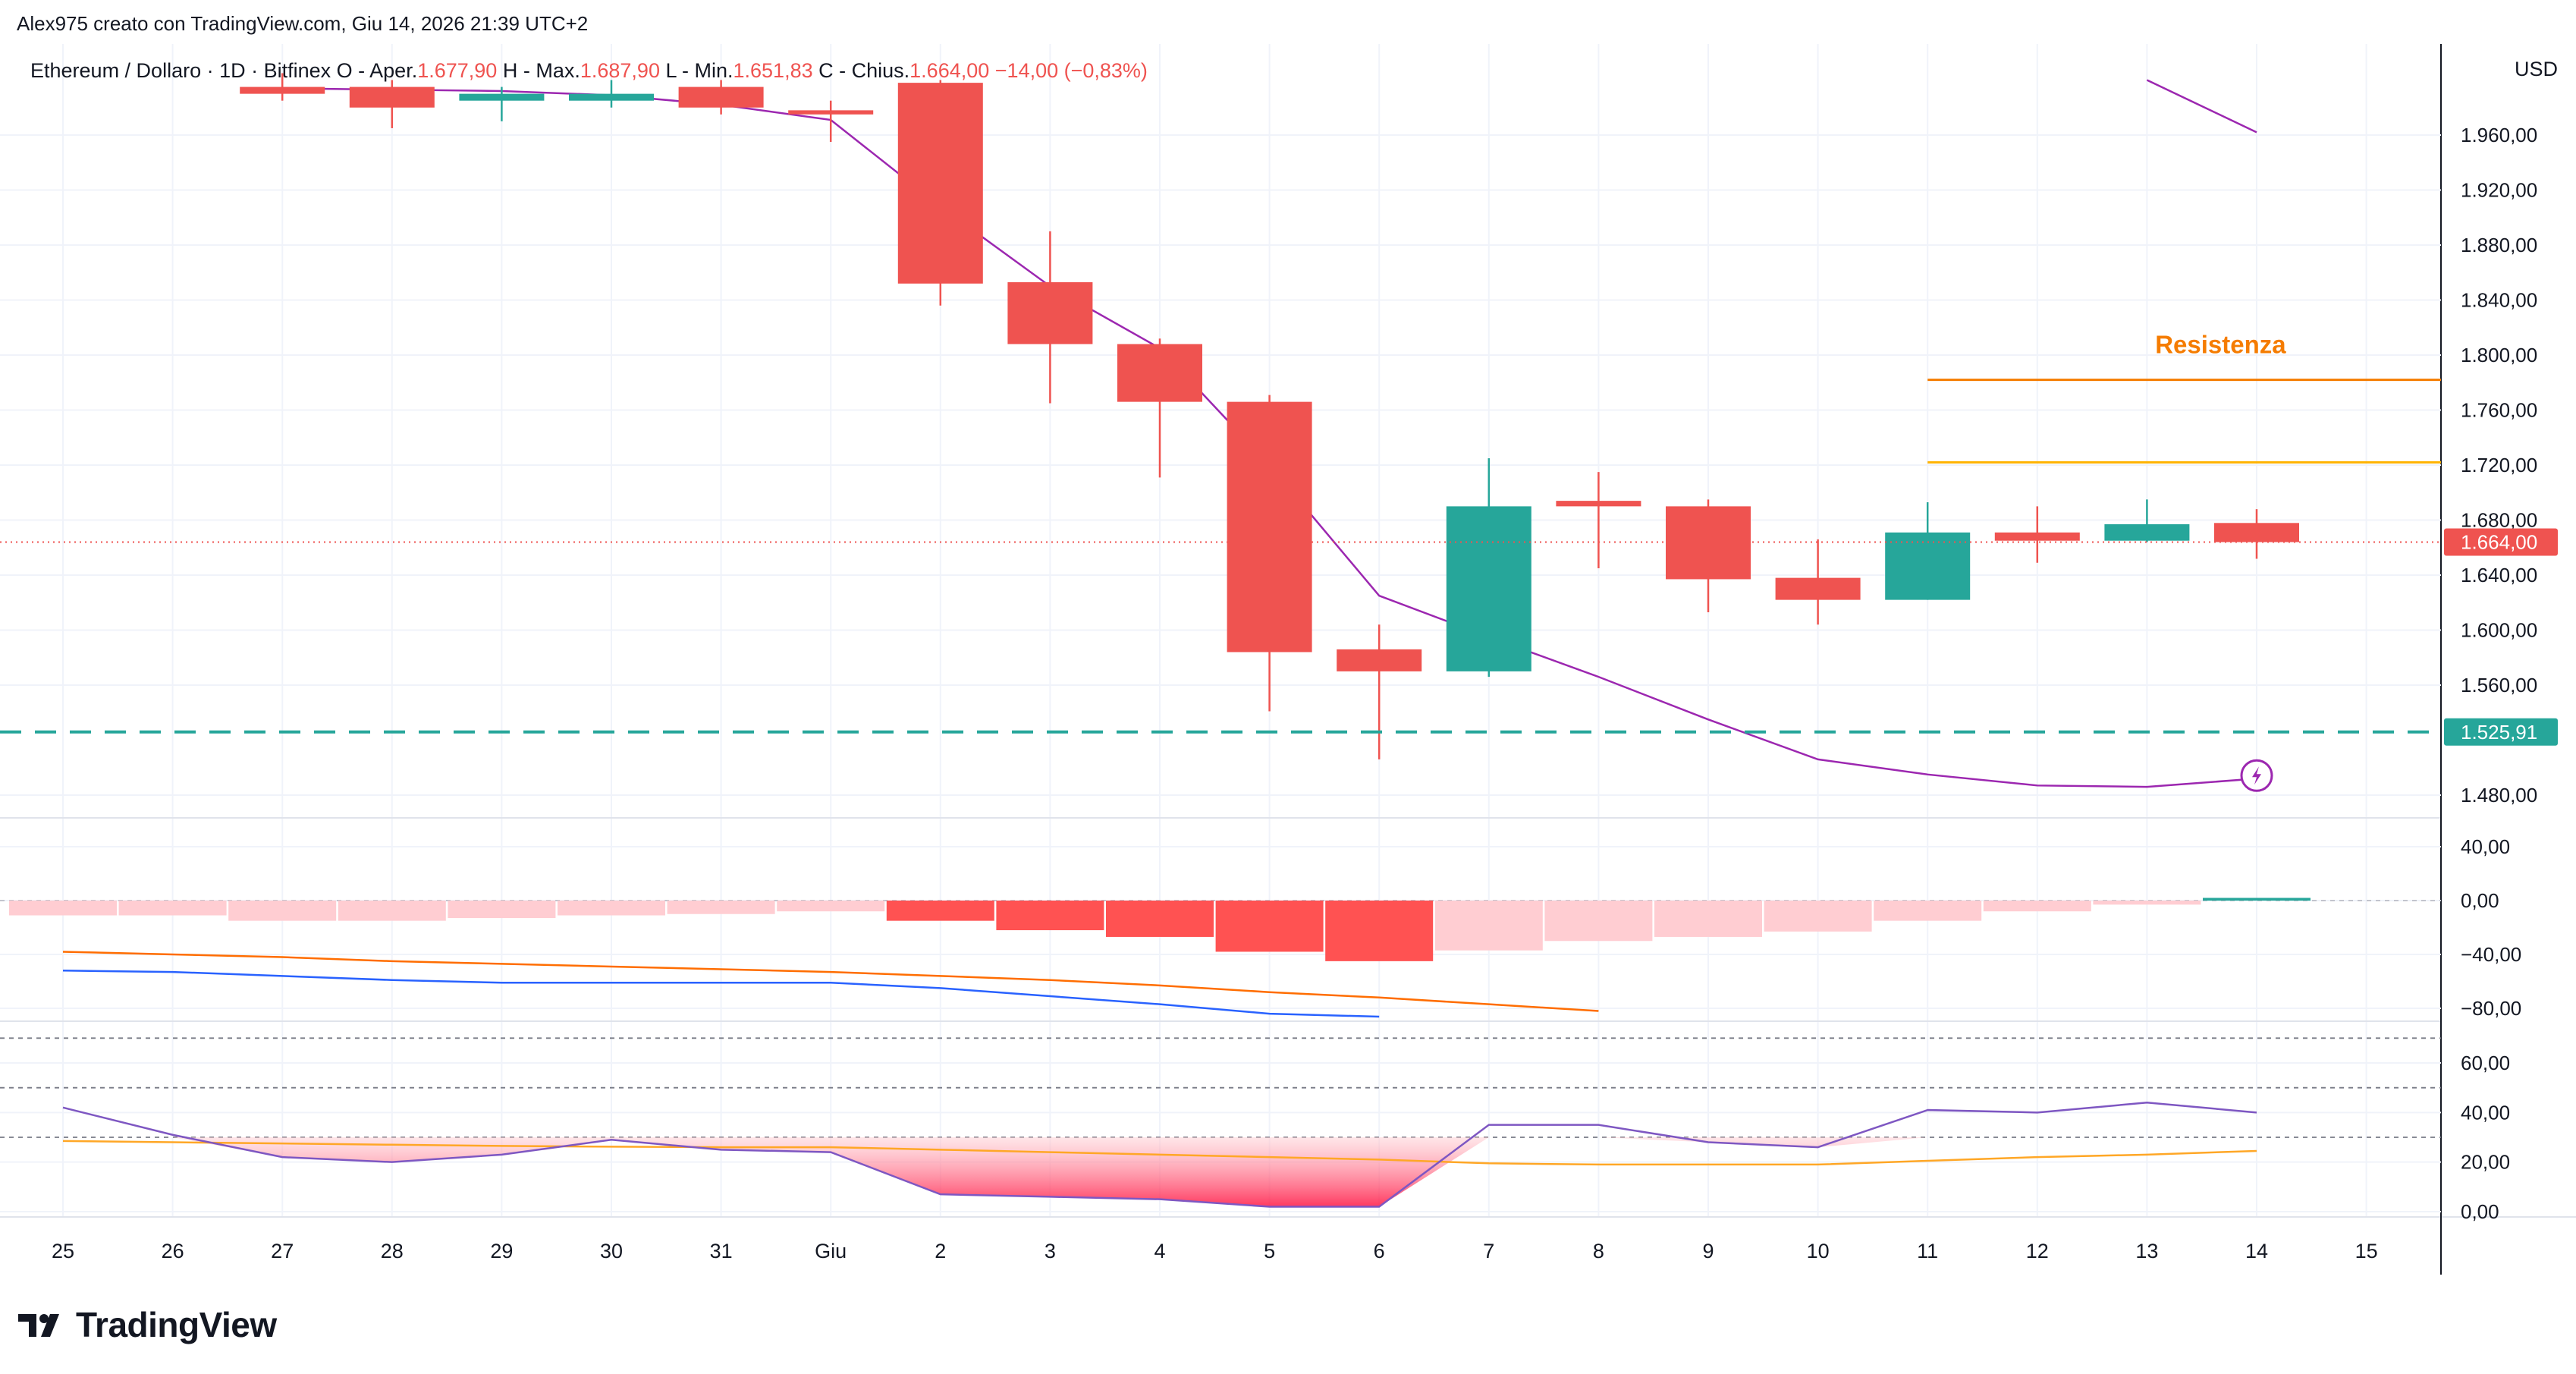 Image resolution: width=2576 pixels, height=1374 pixels. I want to click on rsi-tick-label: 20,00, so click(2485, 1163).